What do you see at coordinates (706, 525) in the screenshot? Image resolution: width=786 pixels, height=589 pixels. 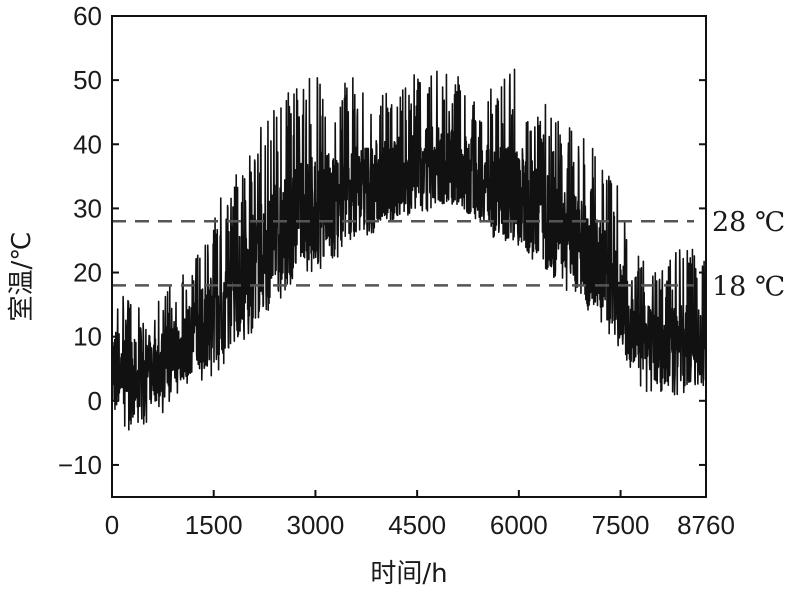 I see `x-tick-label: 8760` at bounding box center [706, 525].